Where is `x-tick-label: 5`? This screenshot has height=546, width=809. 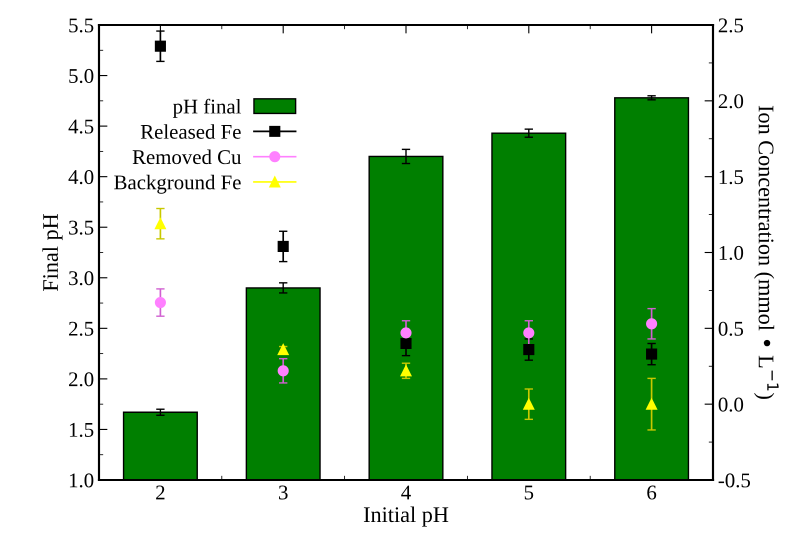
x-tick-label: 5 is located at coordinates (529, 493).